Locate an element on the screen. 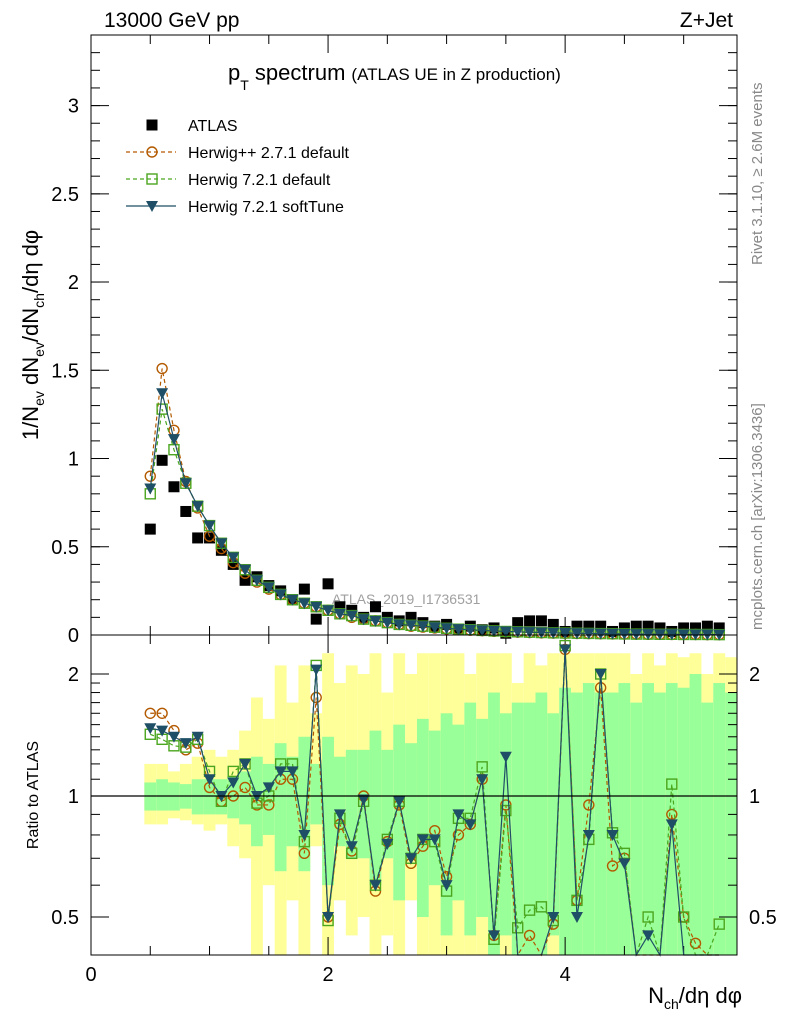 This screenshot has width=786, height=1024. legend-label: Herwig 7.2.1 softTune is located at coordinates (266, 207).